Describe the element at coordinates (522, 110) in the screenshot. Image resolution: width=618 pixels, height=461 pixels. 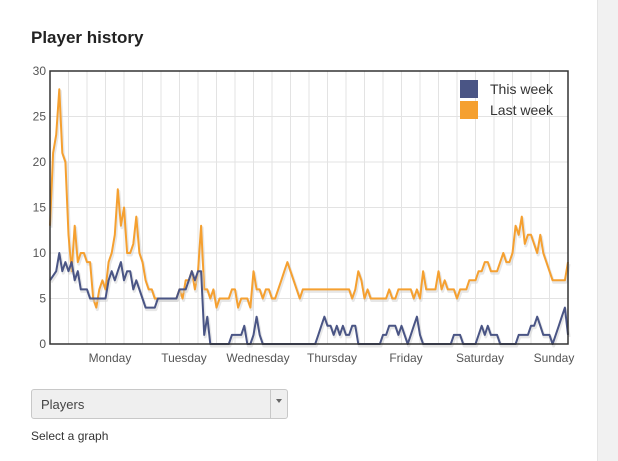
I see `legend-label: Last week` at that location.